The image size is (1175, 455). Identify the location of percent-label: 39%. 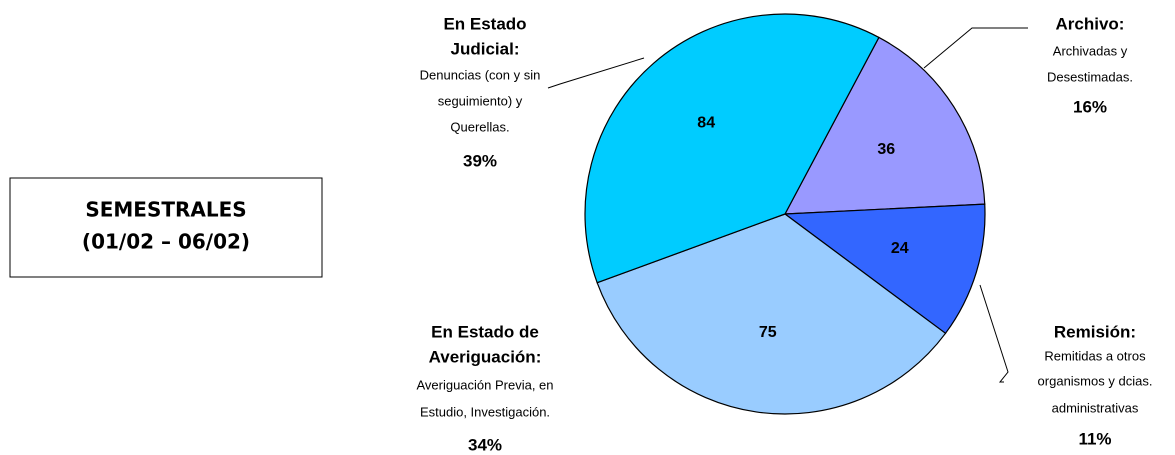
(480, 160).